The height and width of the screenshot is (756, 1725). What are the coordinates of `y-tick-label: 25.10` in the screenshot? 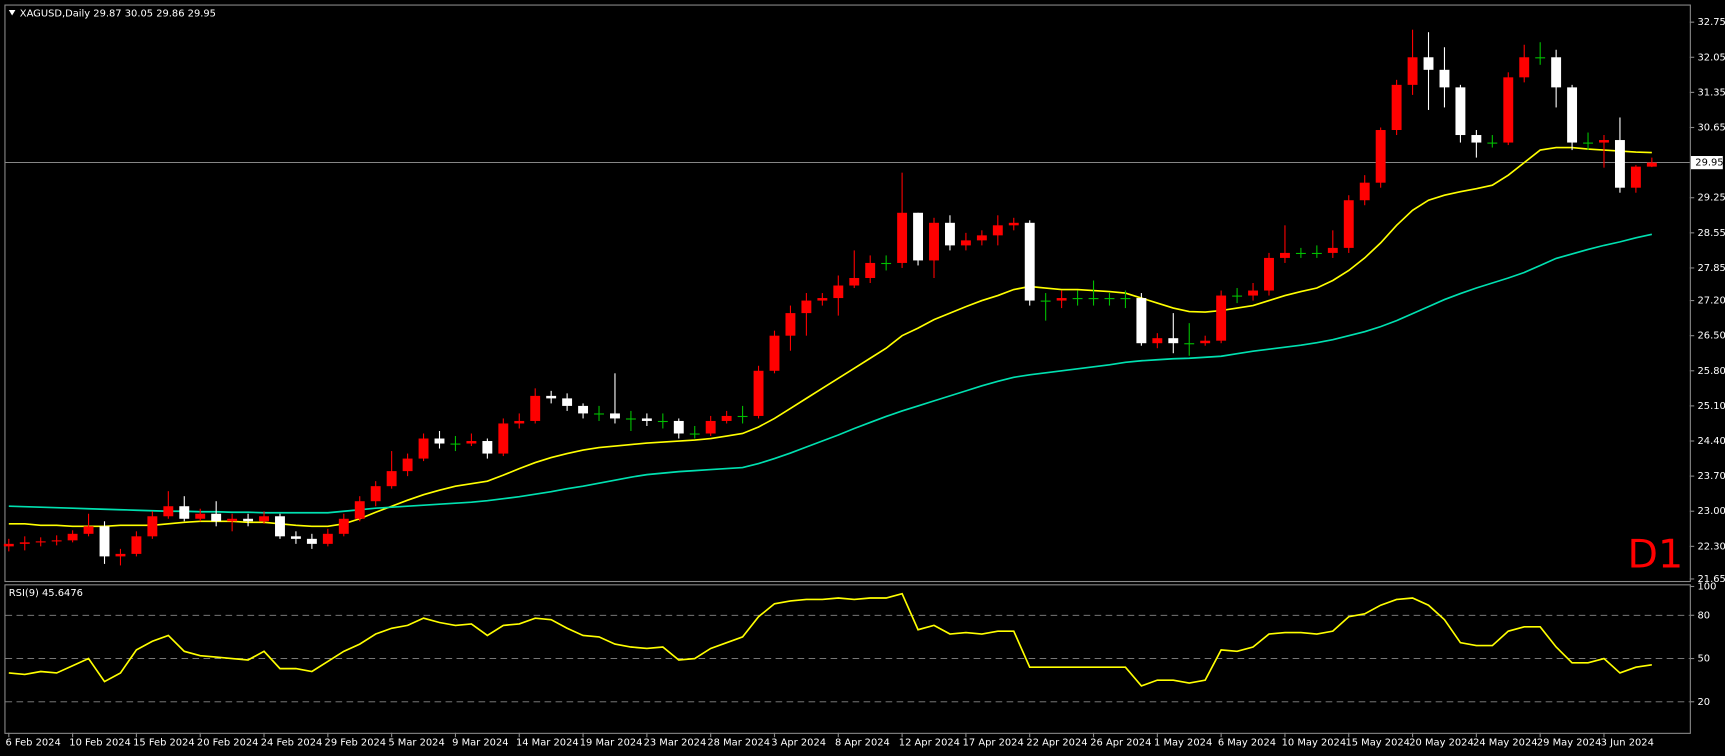 It's located at (1711, 406).